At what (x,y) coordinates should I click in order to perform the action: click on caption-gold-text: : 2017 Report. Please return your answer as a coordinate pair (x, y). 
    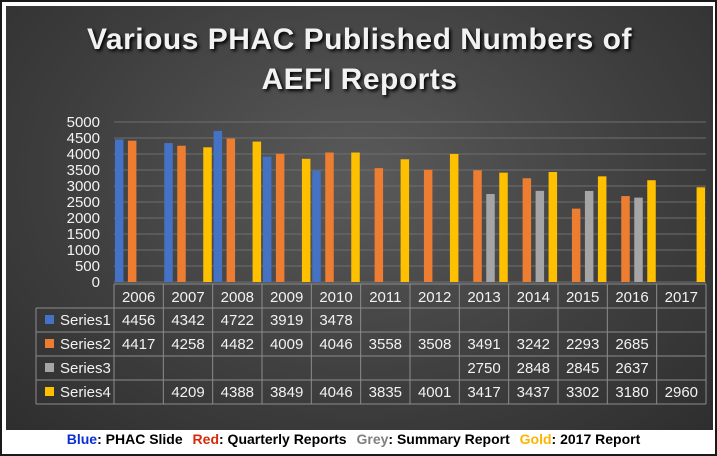
    Looking at the image, I should click on (596, 439).